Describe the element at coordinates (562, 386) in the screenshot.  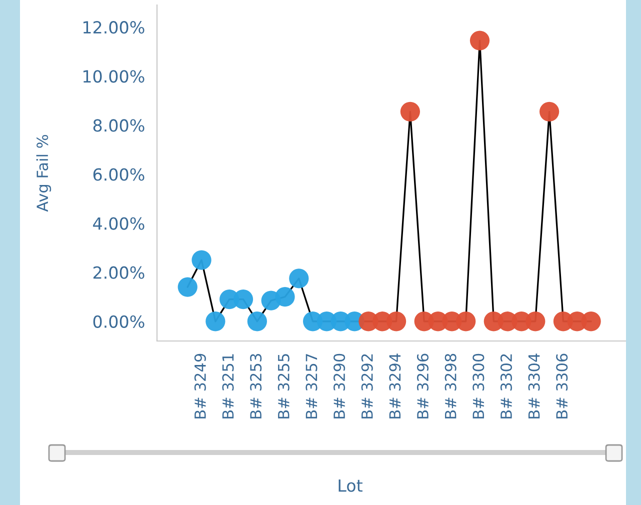
I see `x-tick-label: B# 3306` at that location.